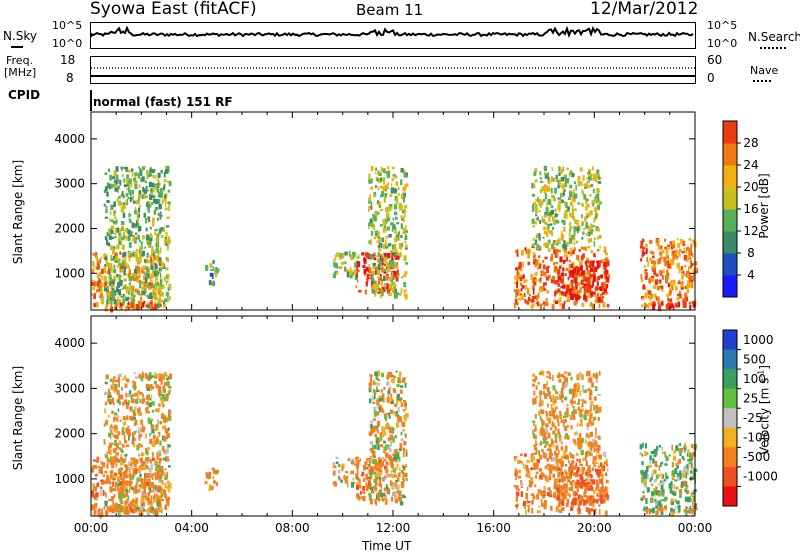 The image size is (800, 554). What do you see at coordinates (67, 43) in the screenshot?
I see `nsky-tick-bottom: 10^0` at bounding box center [67, 43].